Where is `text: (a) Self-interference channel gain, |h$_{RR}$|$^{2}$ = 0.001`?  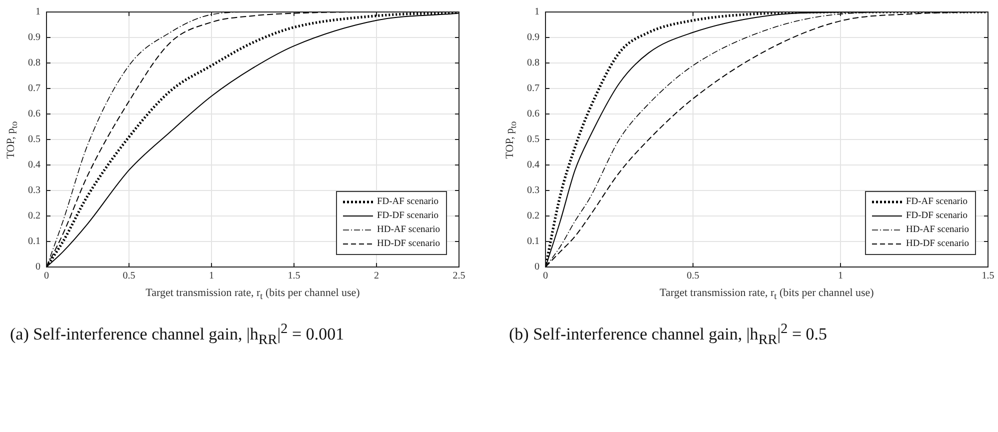
text: (a) Self-interference channel gain, |h$_{RR}$|$^{2}$ = 0.001 is located at coordinates (178, 335).